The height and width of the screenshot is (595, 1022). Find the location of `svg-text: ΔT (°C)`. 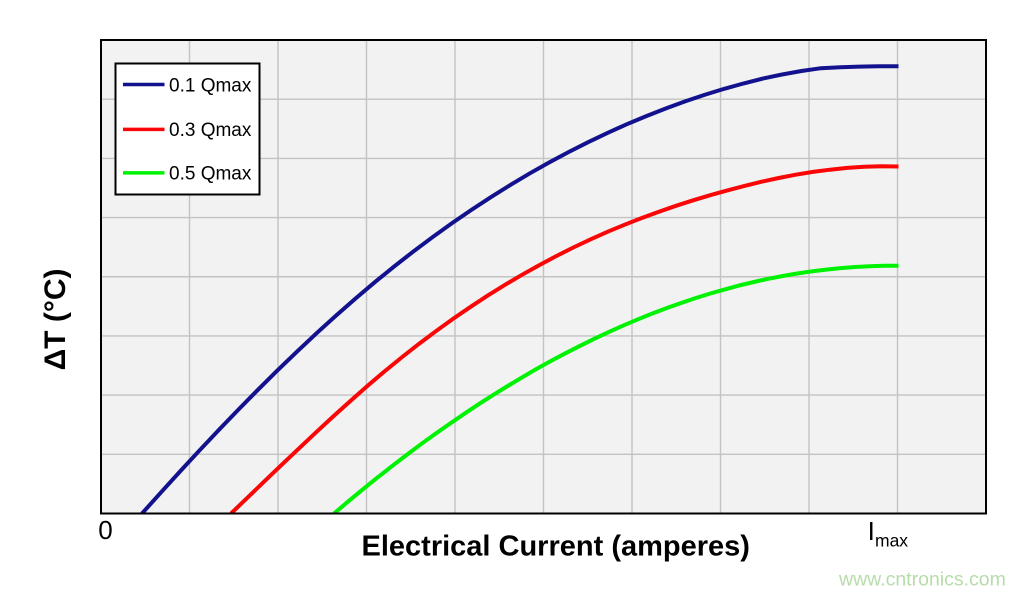

svg-text: ΔT (°C) is located at coordinates (55, 320).